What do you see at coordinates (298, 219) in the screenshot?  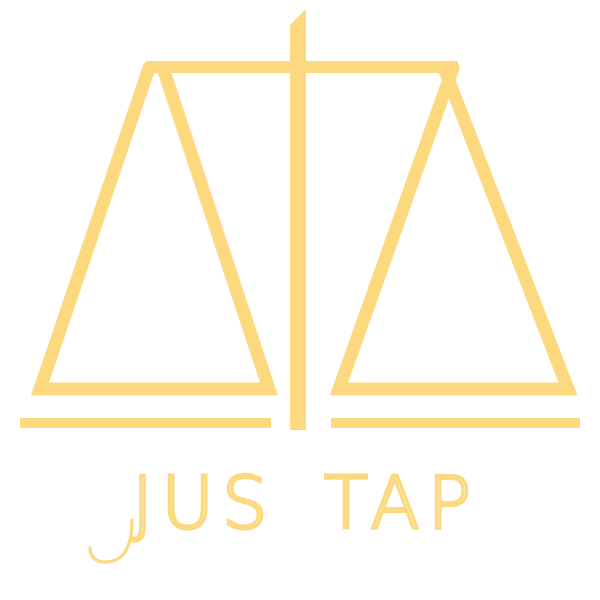 I see `scale-pillar` at bounding box center [298, 219].